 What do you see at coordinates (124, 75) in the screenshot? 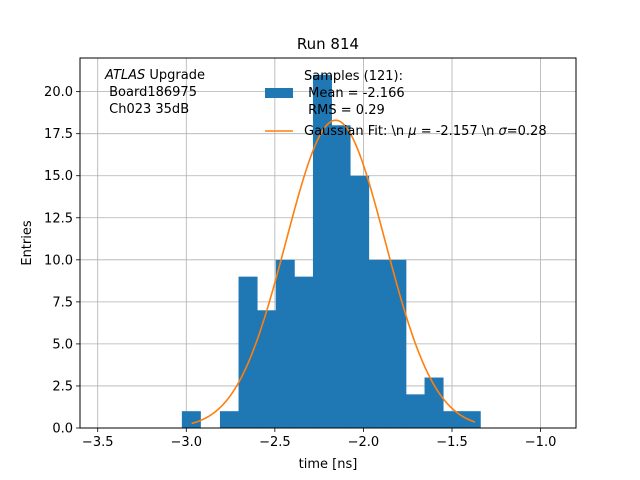
I see `annotation-atlas: ATLAS` at bounding box center [124, 75].